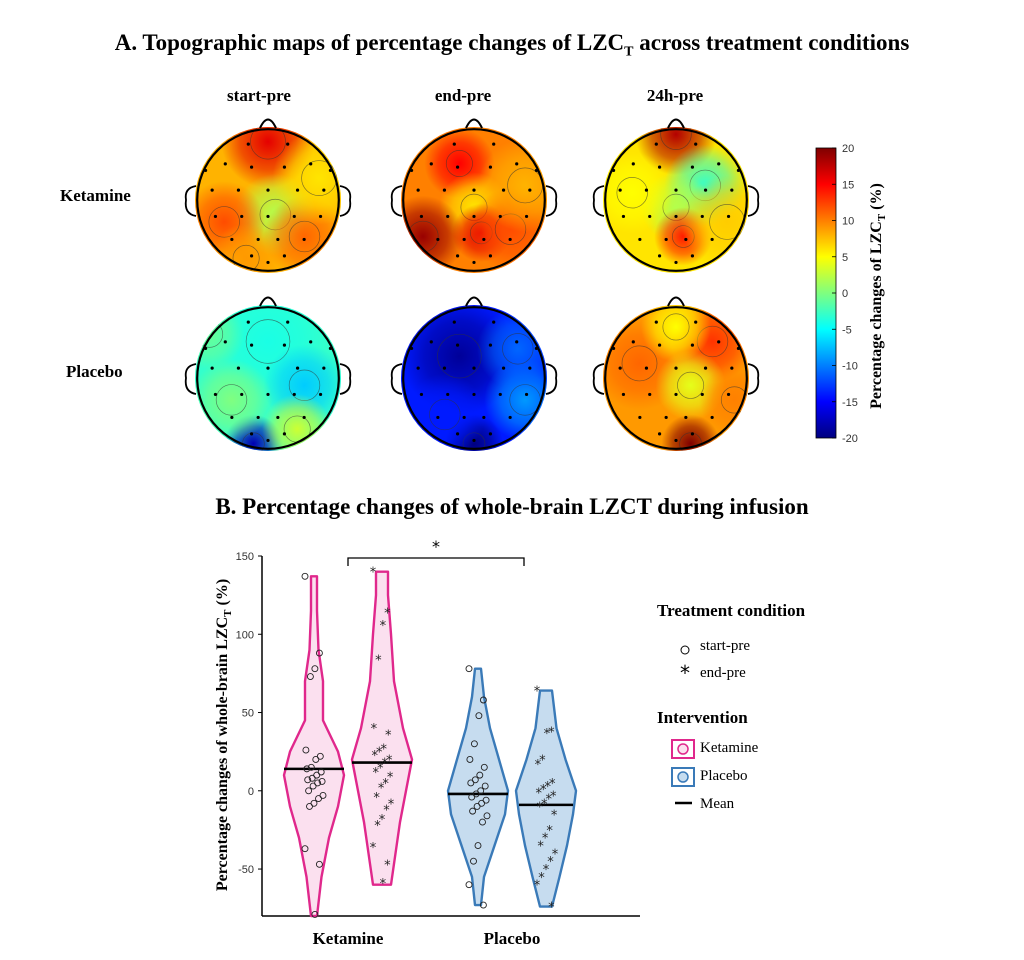 The height and width of the screenshot is (960, 1024). What do you see at coordinates (685, 650) in the screenshot?
I see `legend-circle-marker` at bounding box center [685, 650].